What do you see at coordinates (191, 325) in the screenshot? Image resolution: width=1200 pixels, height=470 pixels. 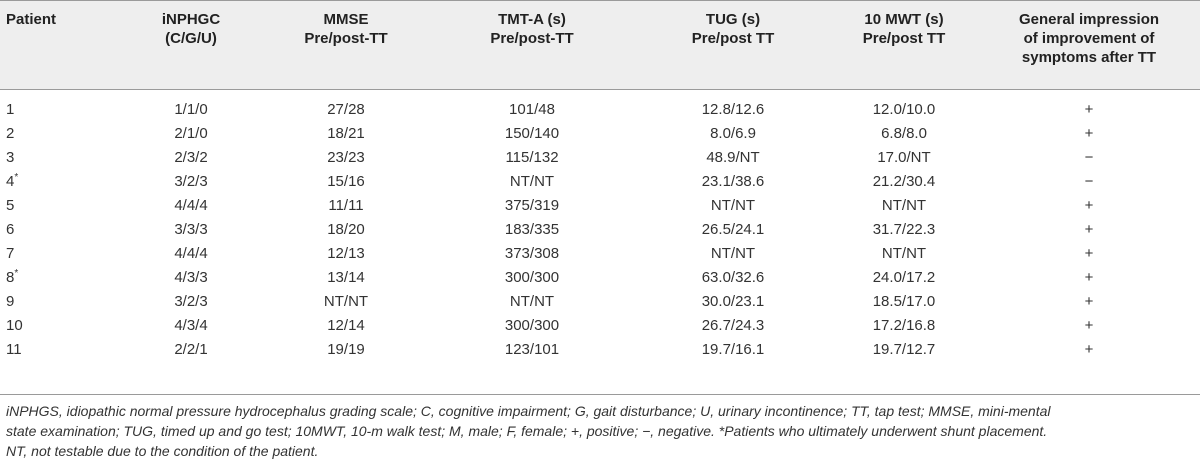 I see `cell-inphgc: 4/3/4` at bounding box center [191, 325].